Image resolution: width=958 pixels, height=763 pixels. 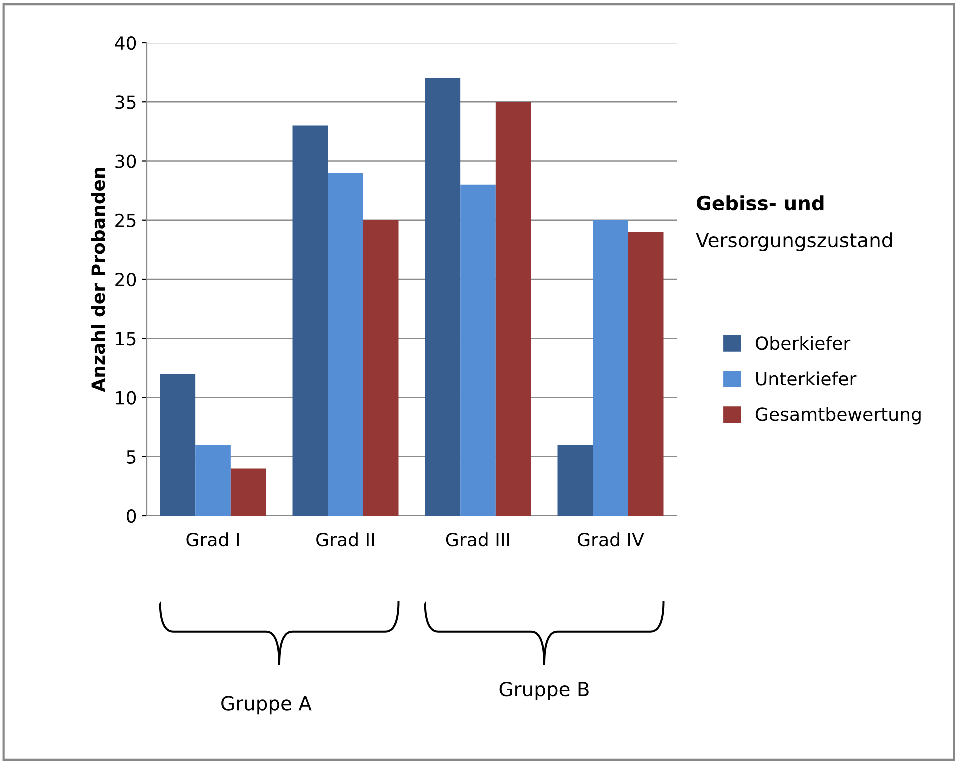 I want to click on y-tick-label: 10, so click(x=126, y=398).